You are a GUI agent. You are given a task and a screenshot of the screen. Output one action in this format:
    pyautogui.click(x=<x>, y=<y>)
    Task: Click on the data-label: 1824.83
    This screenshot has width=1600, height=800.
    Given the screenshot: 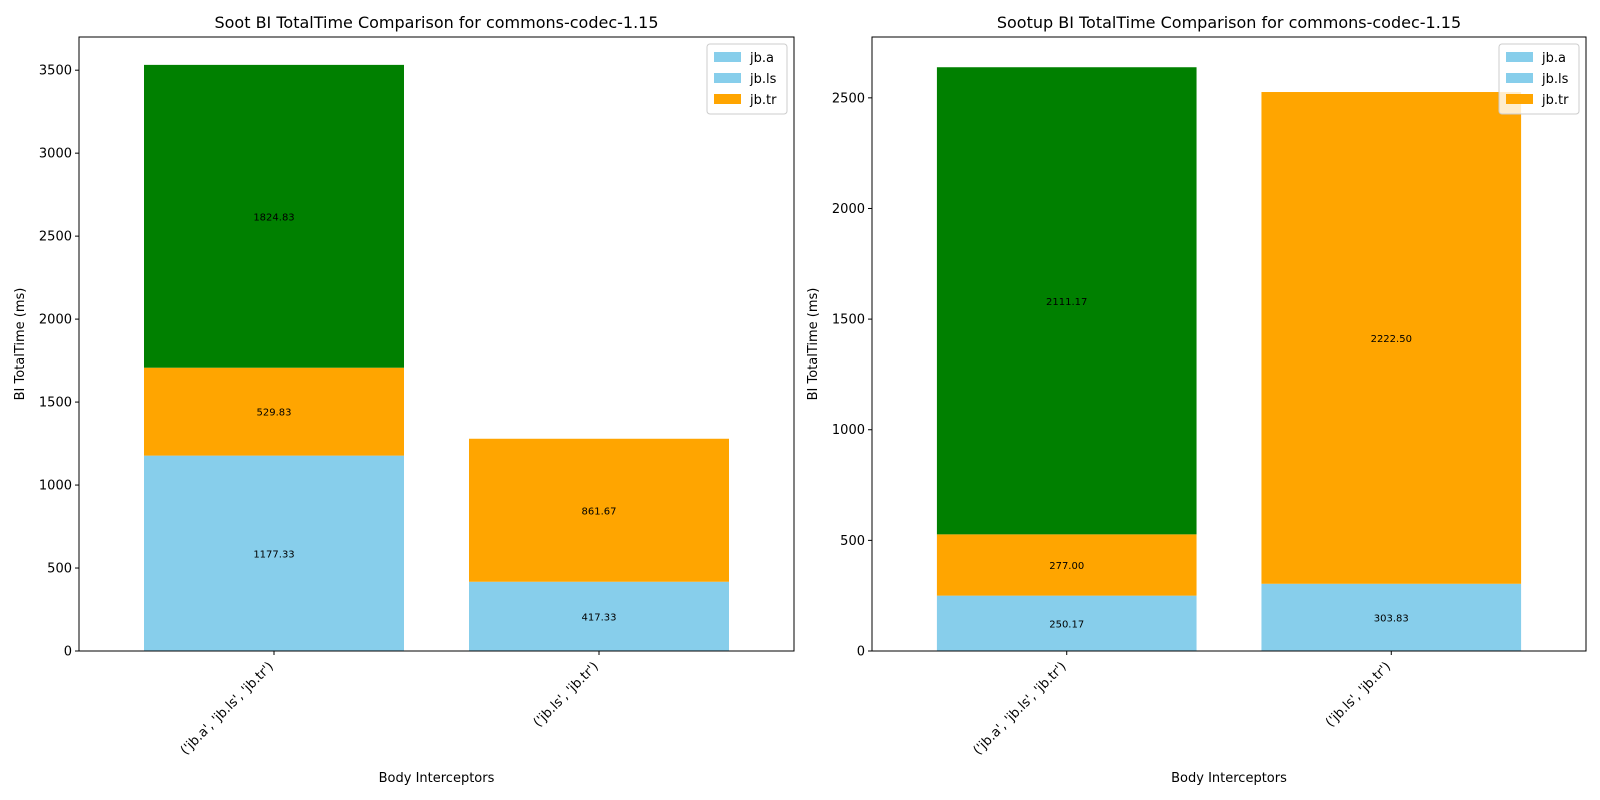 What is the action you would take?
    pyautogui.click(x=273, y=217)
    